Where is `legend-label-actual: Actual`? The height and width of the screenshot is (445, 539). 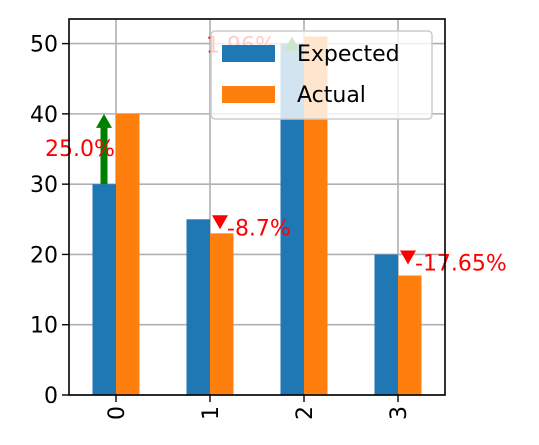 legend-label-actual: Actual is located at coordinates (331, 95).